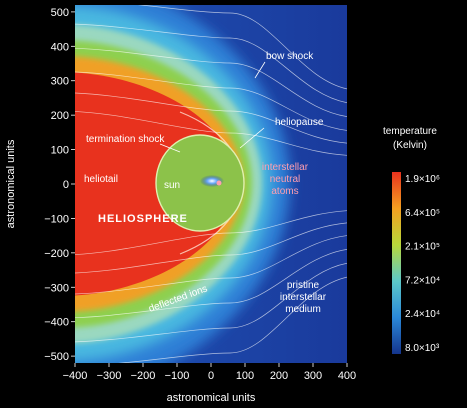 The width and height of the screenshot is (467, 408). What do you see at coordinates (422, 348) in the screenshot?
I see `colorbar-label: 8.0×10³` at bounding box center [422, 348].